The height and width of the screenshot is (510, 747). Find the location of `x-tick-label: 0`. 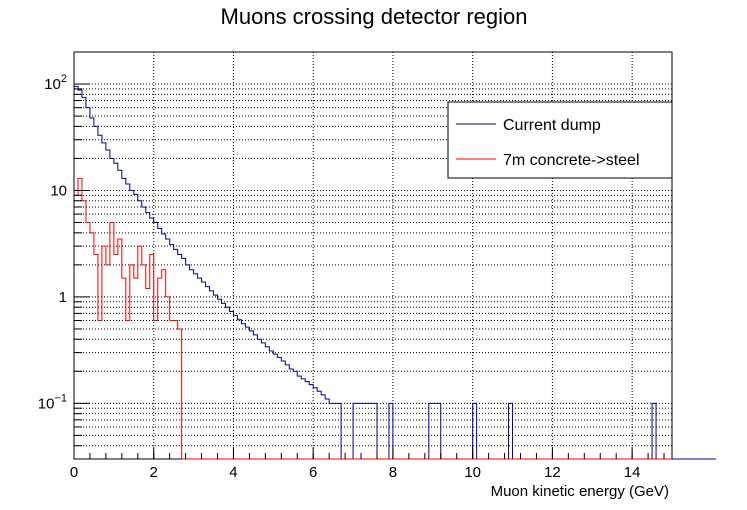

x-tick-label: 0 is located at coordinates (74, 472).